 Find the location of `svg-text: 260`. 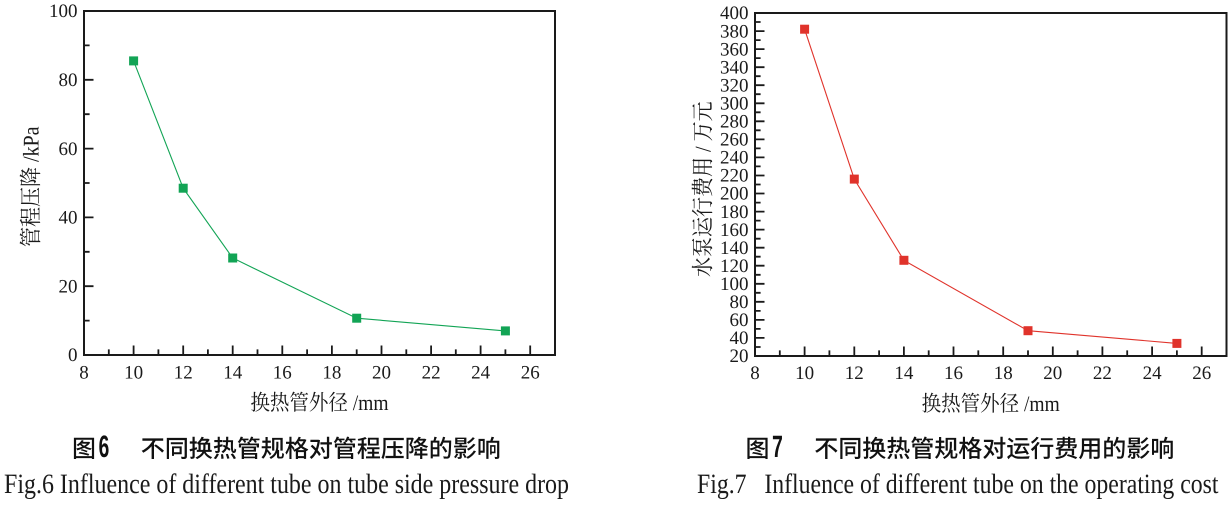

svg-text: 260 is located at coordinates (734, 140).